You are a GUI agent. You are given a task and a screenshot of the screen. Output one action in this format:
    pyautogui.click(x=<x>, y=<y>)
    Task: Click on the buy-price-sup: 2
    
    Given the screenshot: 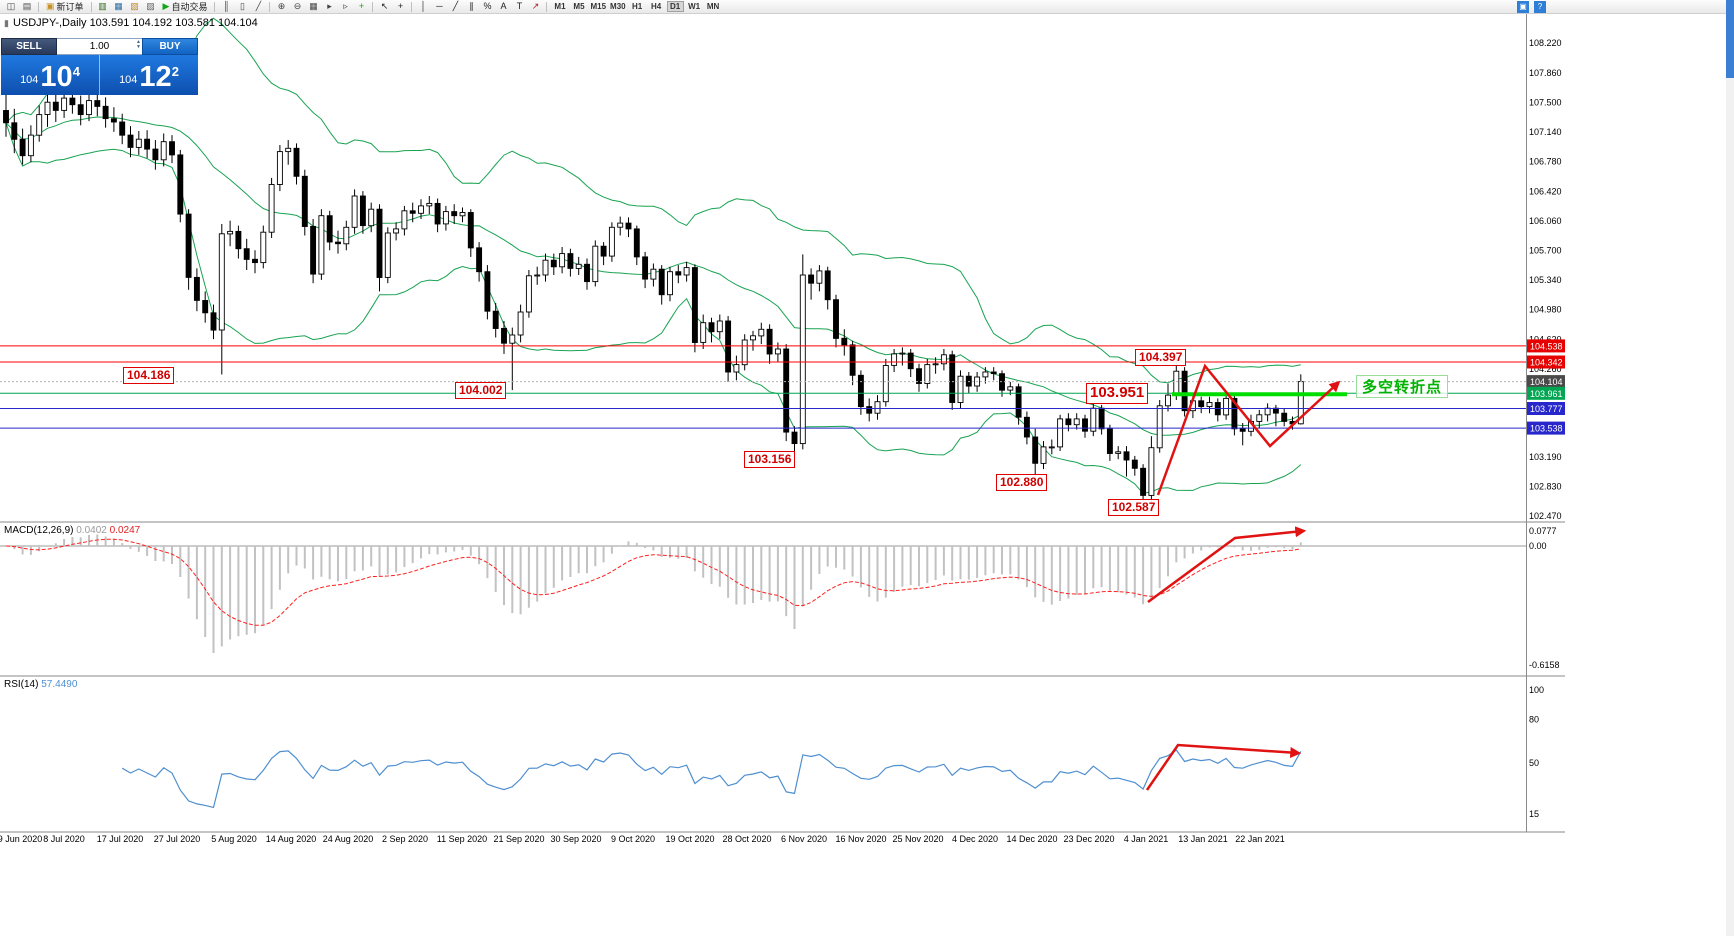 What is the action you would take?
    pyautogui.click(x=175, y=71)
    